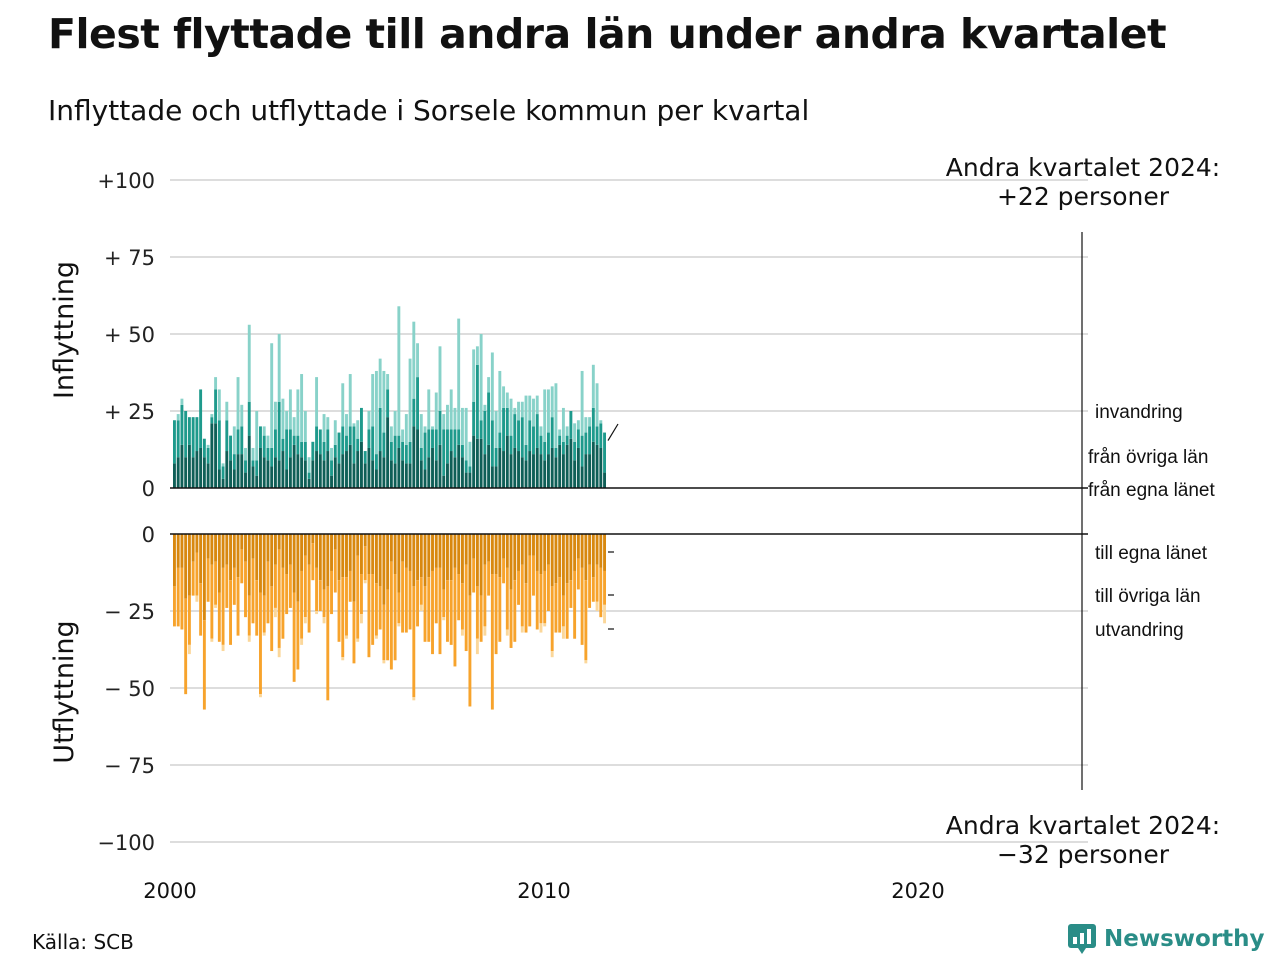 The height and width of the screenshot is (960, 1280). I want to click on y-tick-label: + 25, so click(129, 412).